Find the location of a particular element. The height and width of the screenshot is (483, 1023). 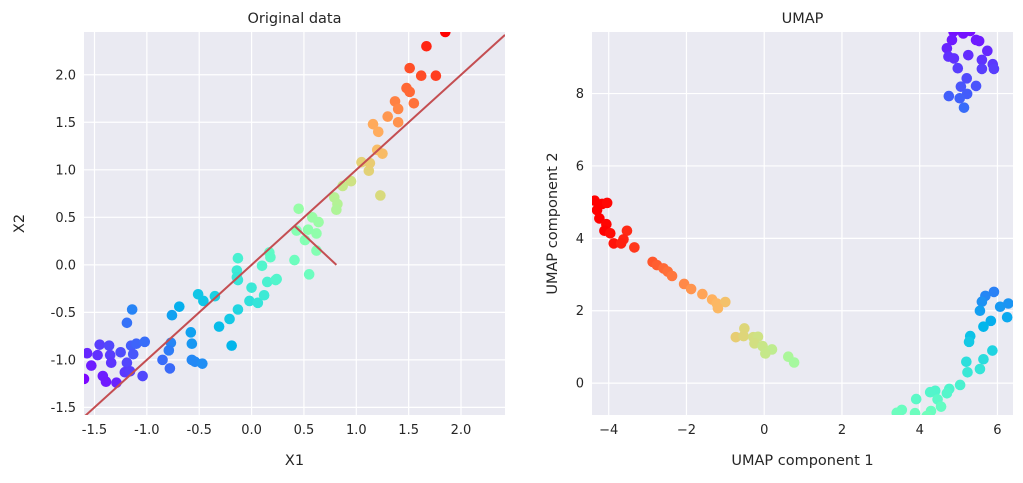

x-tick-label: 0 is located at coordinates (764, 430).